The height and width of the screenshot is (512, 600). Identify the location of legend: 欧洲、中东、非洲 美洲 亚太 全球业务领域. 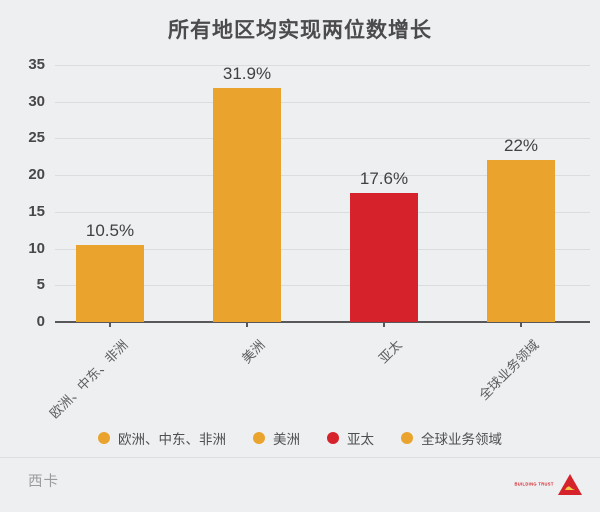
(300, 438).